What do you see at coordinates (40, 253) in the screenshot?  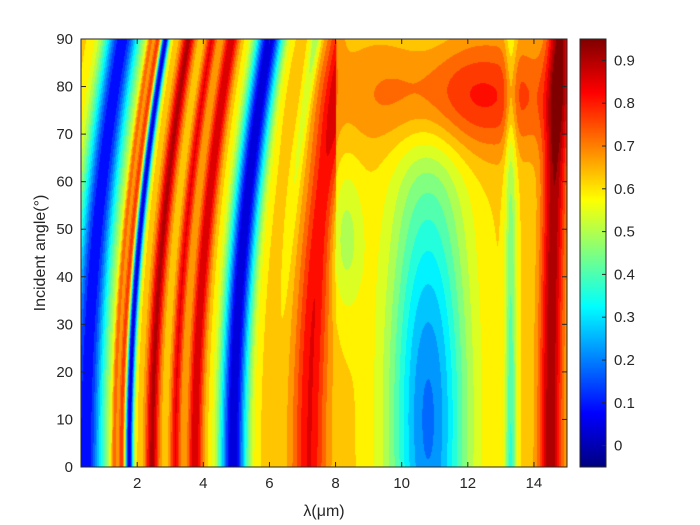 I see `y-axis-label: Incident angle(°)` at bounding box center [40, 253].